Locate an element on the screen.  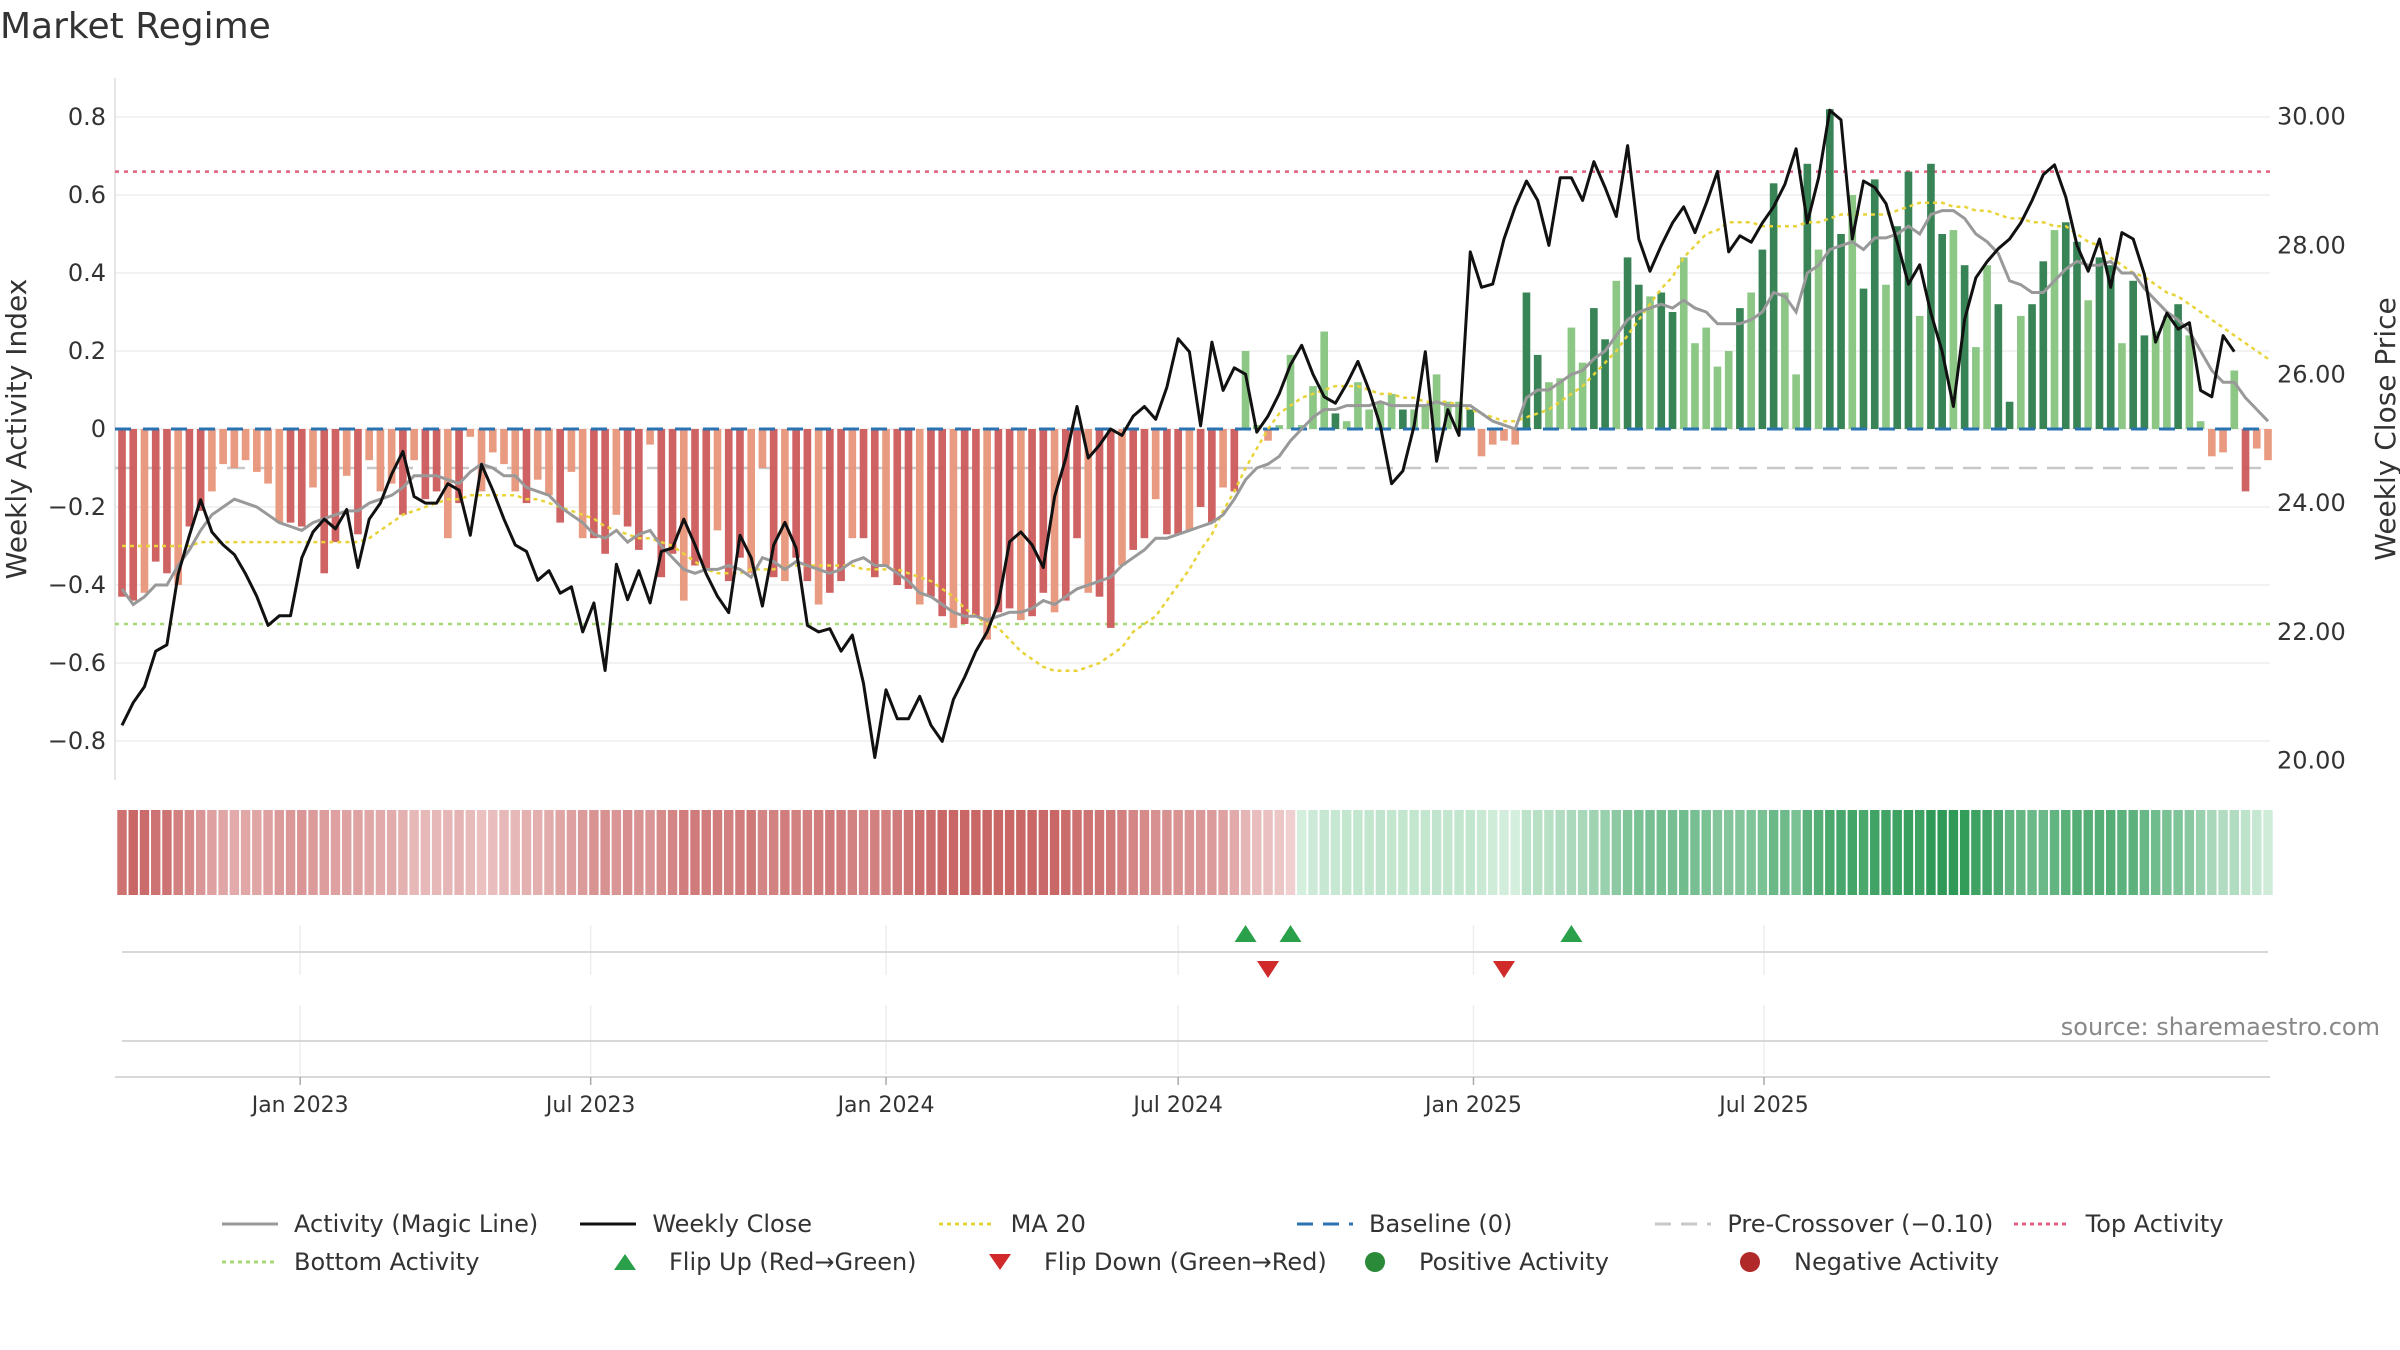
legend-label: Flip Up (Red→Green) is located at coordinates (793, 1262).